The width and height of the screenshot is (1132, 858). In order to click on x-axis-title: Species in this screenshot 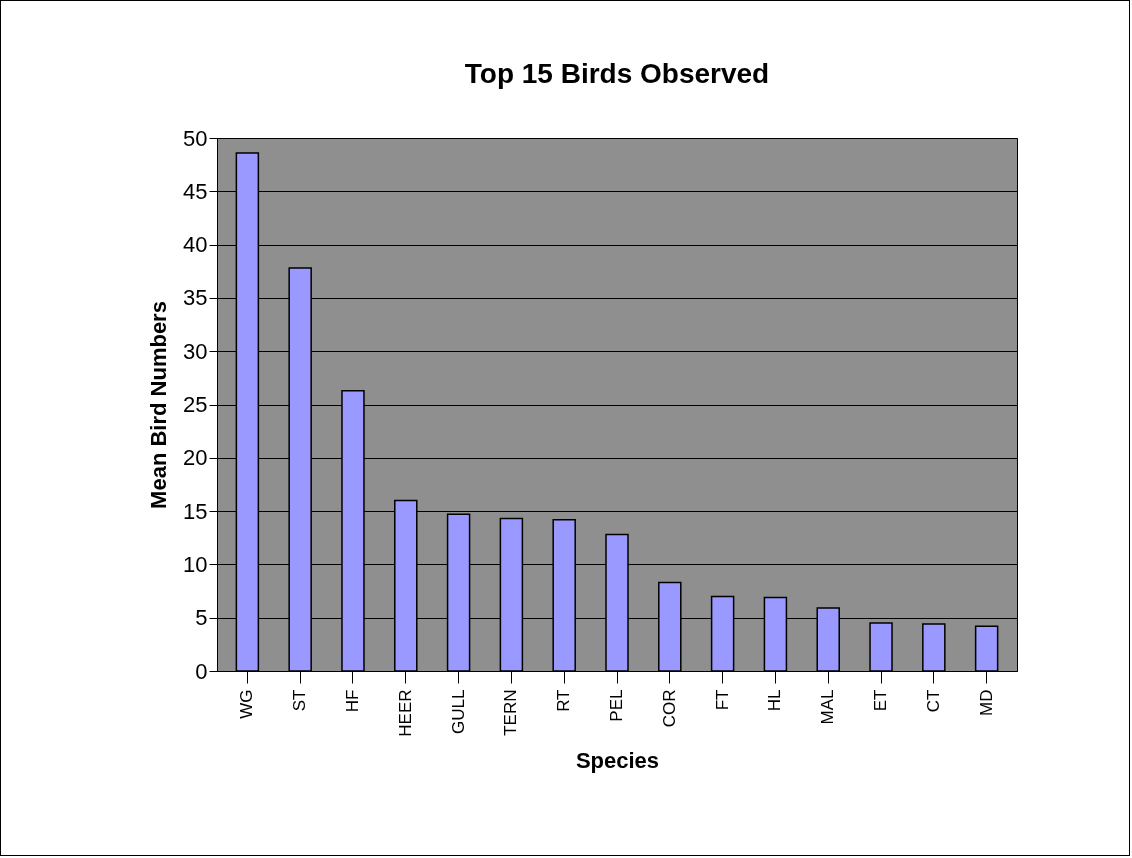, I will do `click(617, 760)`.